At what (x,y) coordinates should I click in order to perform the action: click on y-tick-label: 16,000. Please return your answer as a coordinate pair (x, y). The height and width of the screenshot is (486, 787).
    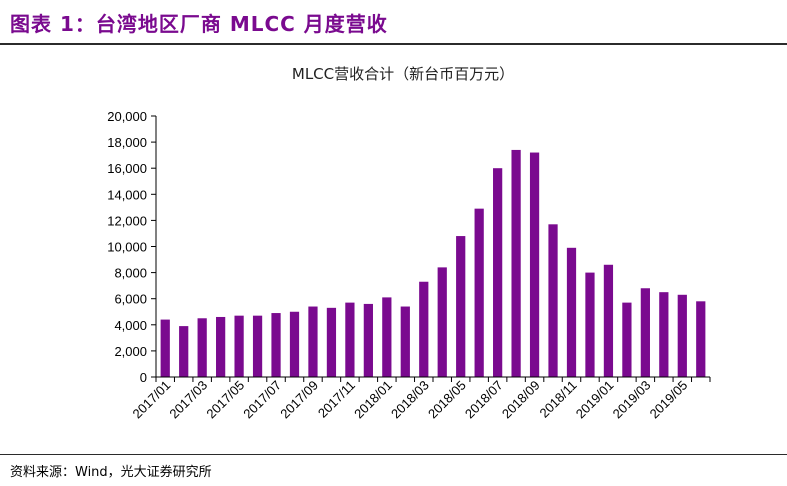
    Looking at the image, I should click on (127, 168).